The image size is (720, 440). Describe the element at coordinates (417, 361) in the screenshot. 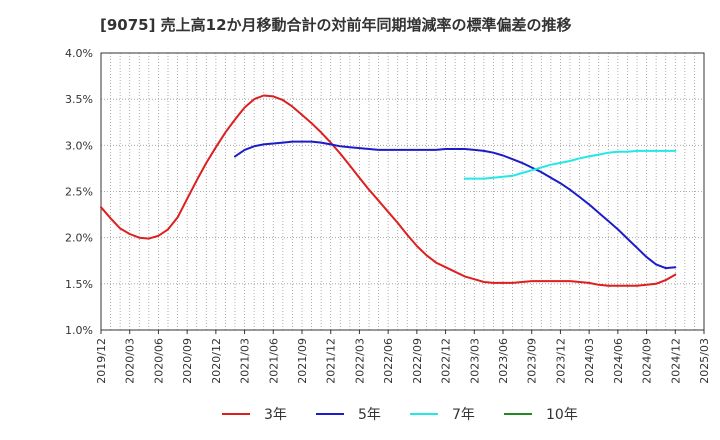

I see `x-tick-label: 2022/09` at that location.